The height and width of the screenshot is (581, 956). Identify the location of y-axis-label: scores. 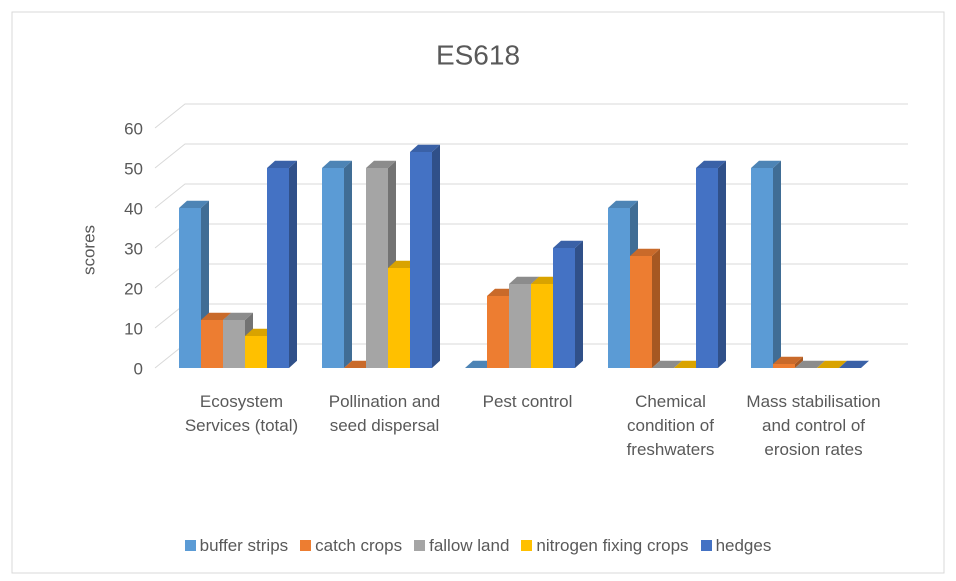
(88, 250).